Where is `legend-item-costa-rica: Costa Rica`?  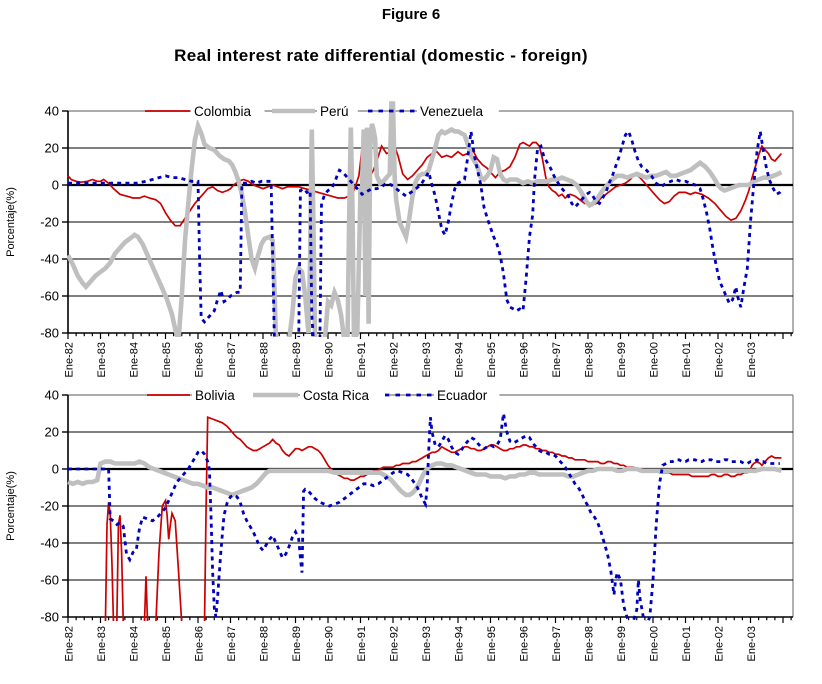 legend-item-costa-rica: Costa Rica is located at coordinates (321, 395).